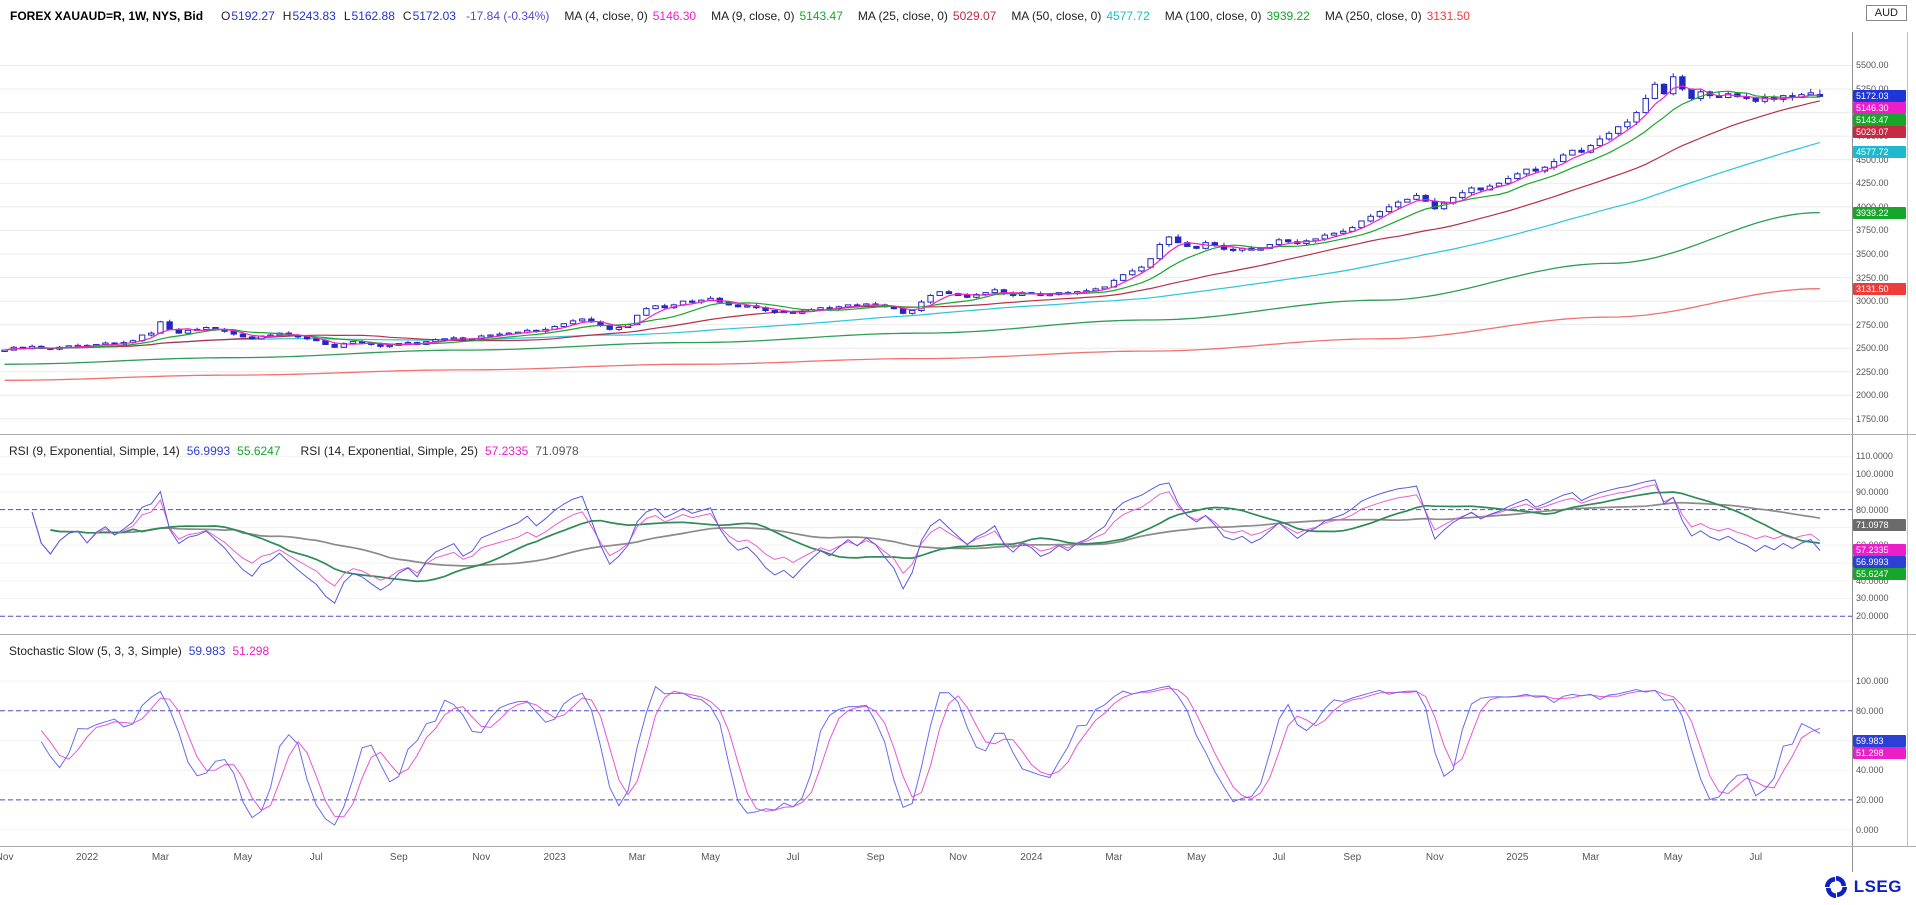  I want to click on ohlc-readout: O5192.27 H5243.83 L5162.88 C5172.03, so click(334, 16).